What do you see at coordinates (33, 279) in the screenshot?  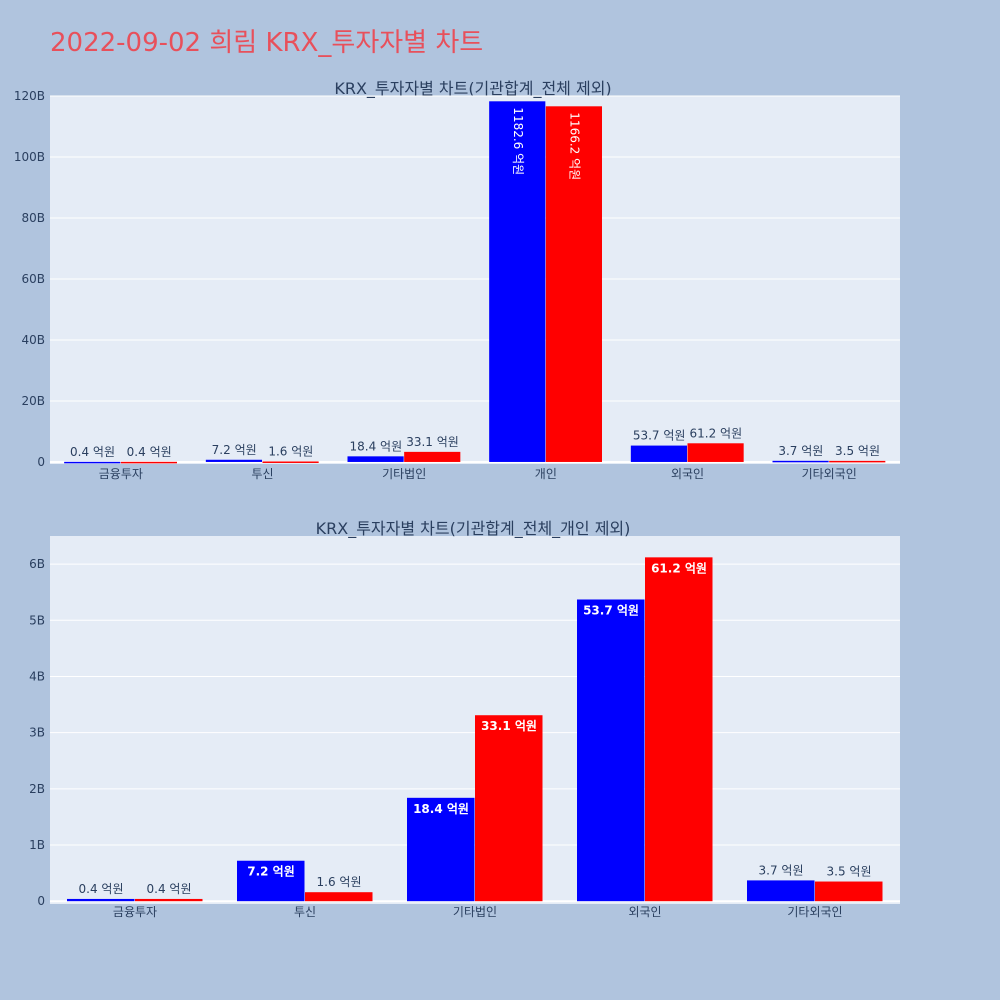 I see `y-tick-label: 60B` at bounding box center [33, 279].